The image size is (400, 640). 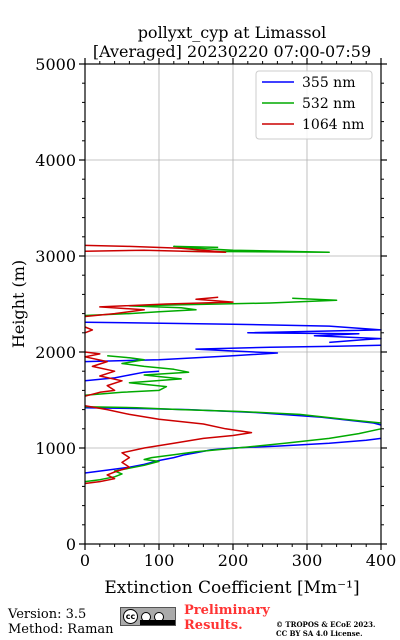 I want to click on x-tick-label: 100, so click(x=159, y=560).